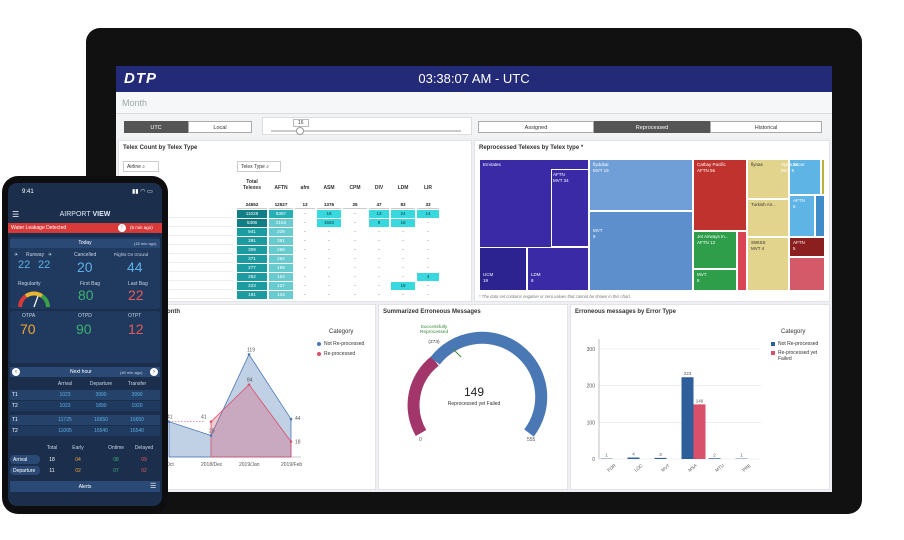  I want to click on signal-wifi-battery-icon: ▮▮ ◠ ▭, so click(142, 192).